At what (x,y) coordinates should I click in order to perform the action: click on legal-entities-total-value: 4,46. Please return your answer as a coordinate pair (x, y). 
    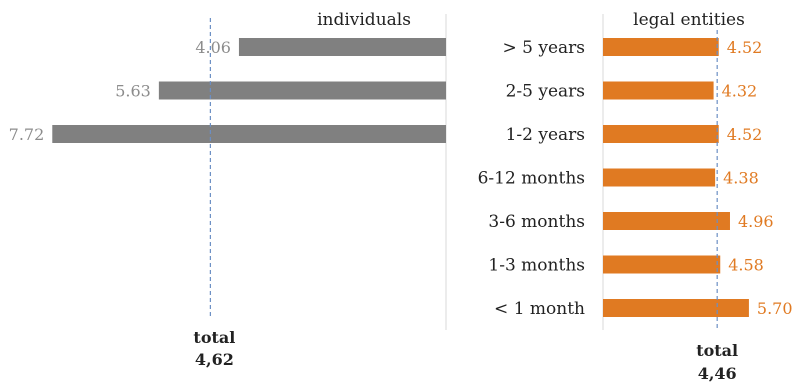
    Looking at the image, I should click on (717, 373).